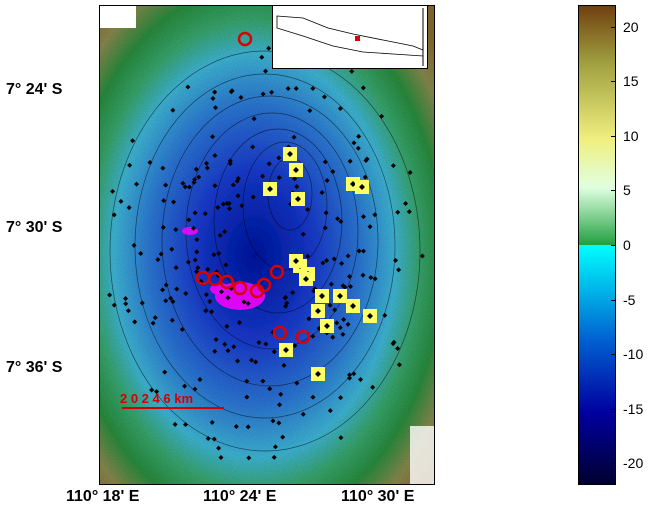 This screenshot has width=653, height=515. Describe the element at coordinates (631, 26) in the screenshot. I see `colorbar-tick-label: 20` at that location.